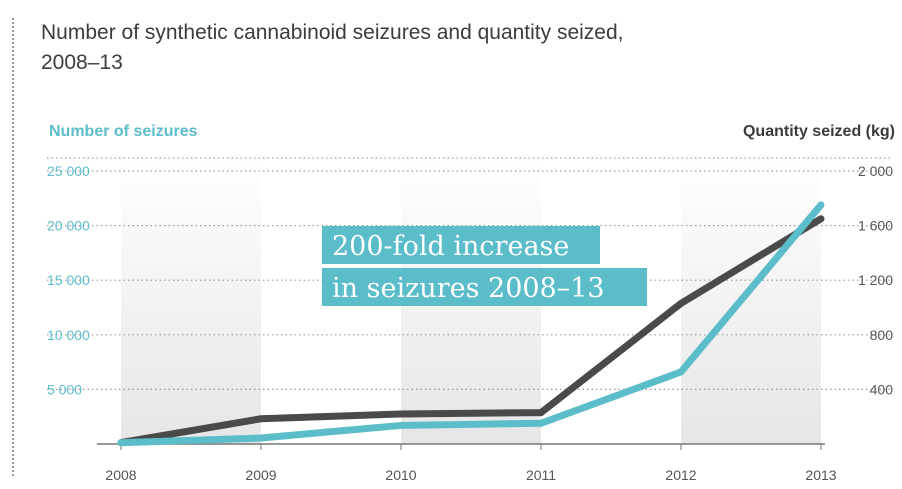 This screenshot has width=902, height=489. Describe the element at coordinates (680, 475) in the screenshot. I see `x-tick-label: 2012` at that location.